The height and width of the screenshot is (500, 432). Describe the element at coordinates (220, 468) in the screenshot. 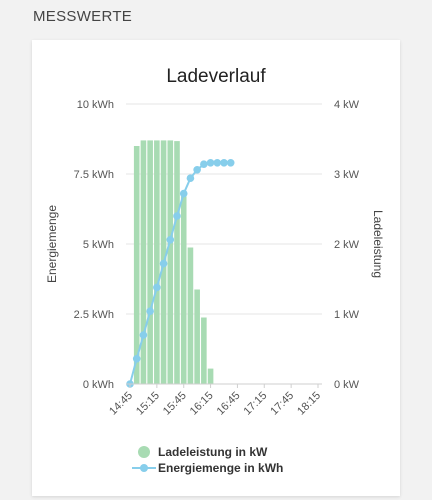

I see `legend-label-energiemenge: Energiemenge in kWh` at that location.